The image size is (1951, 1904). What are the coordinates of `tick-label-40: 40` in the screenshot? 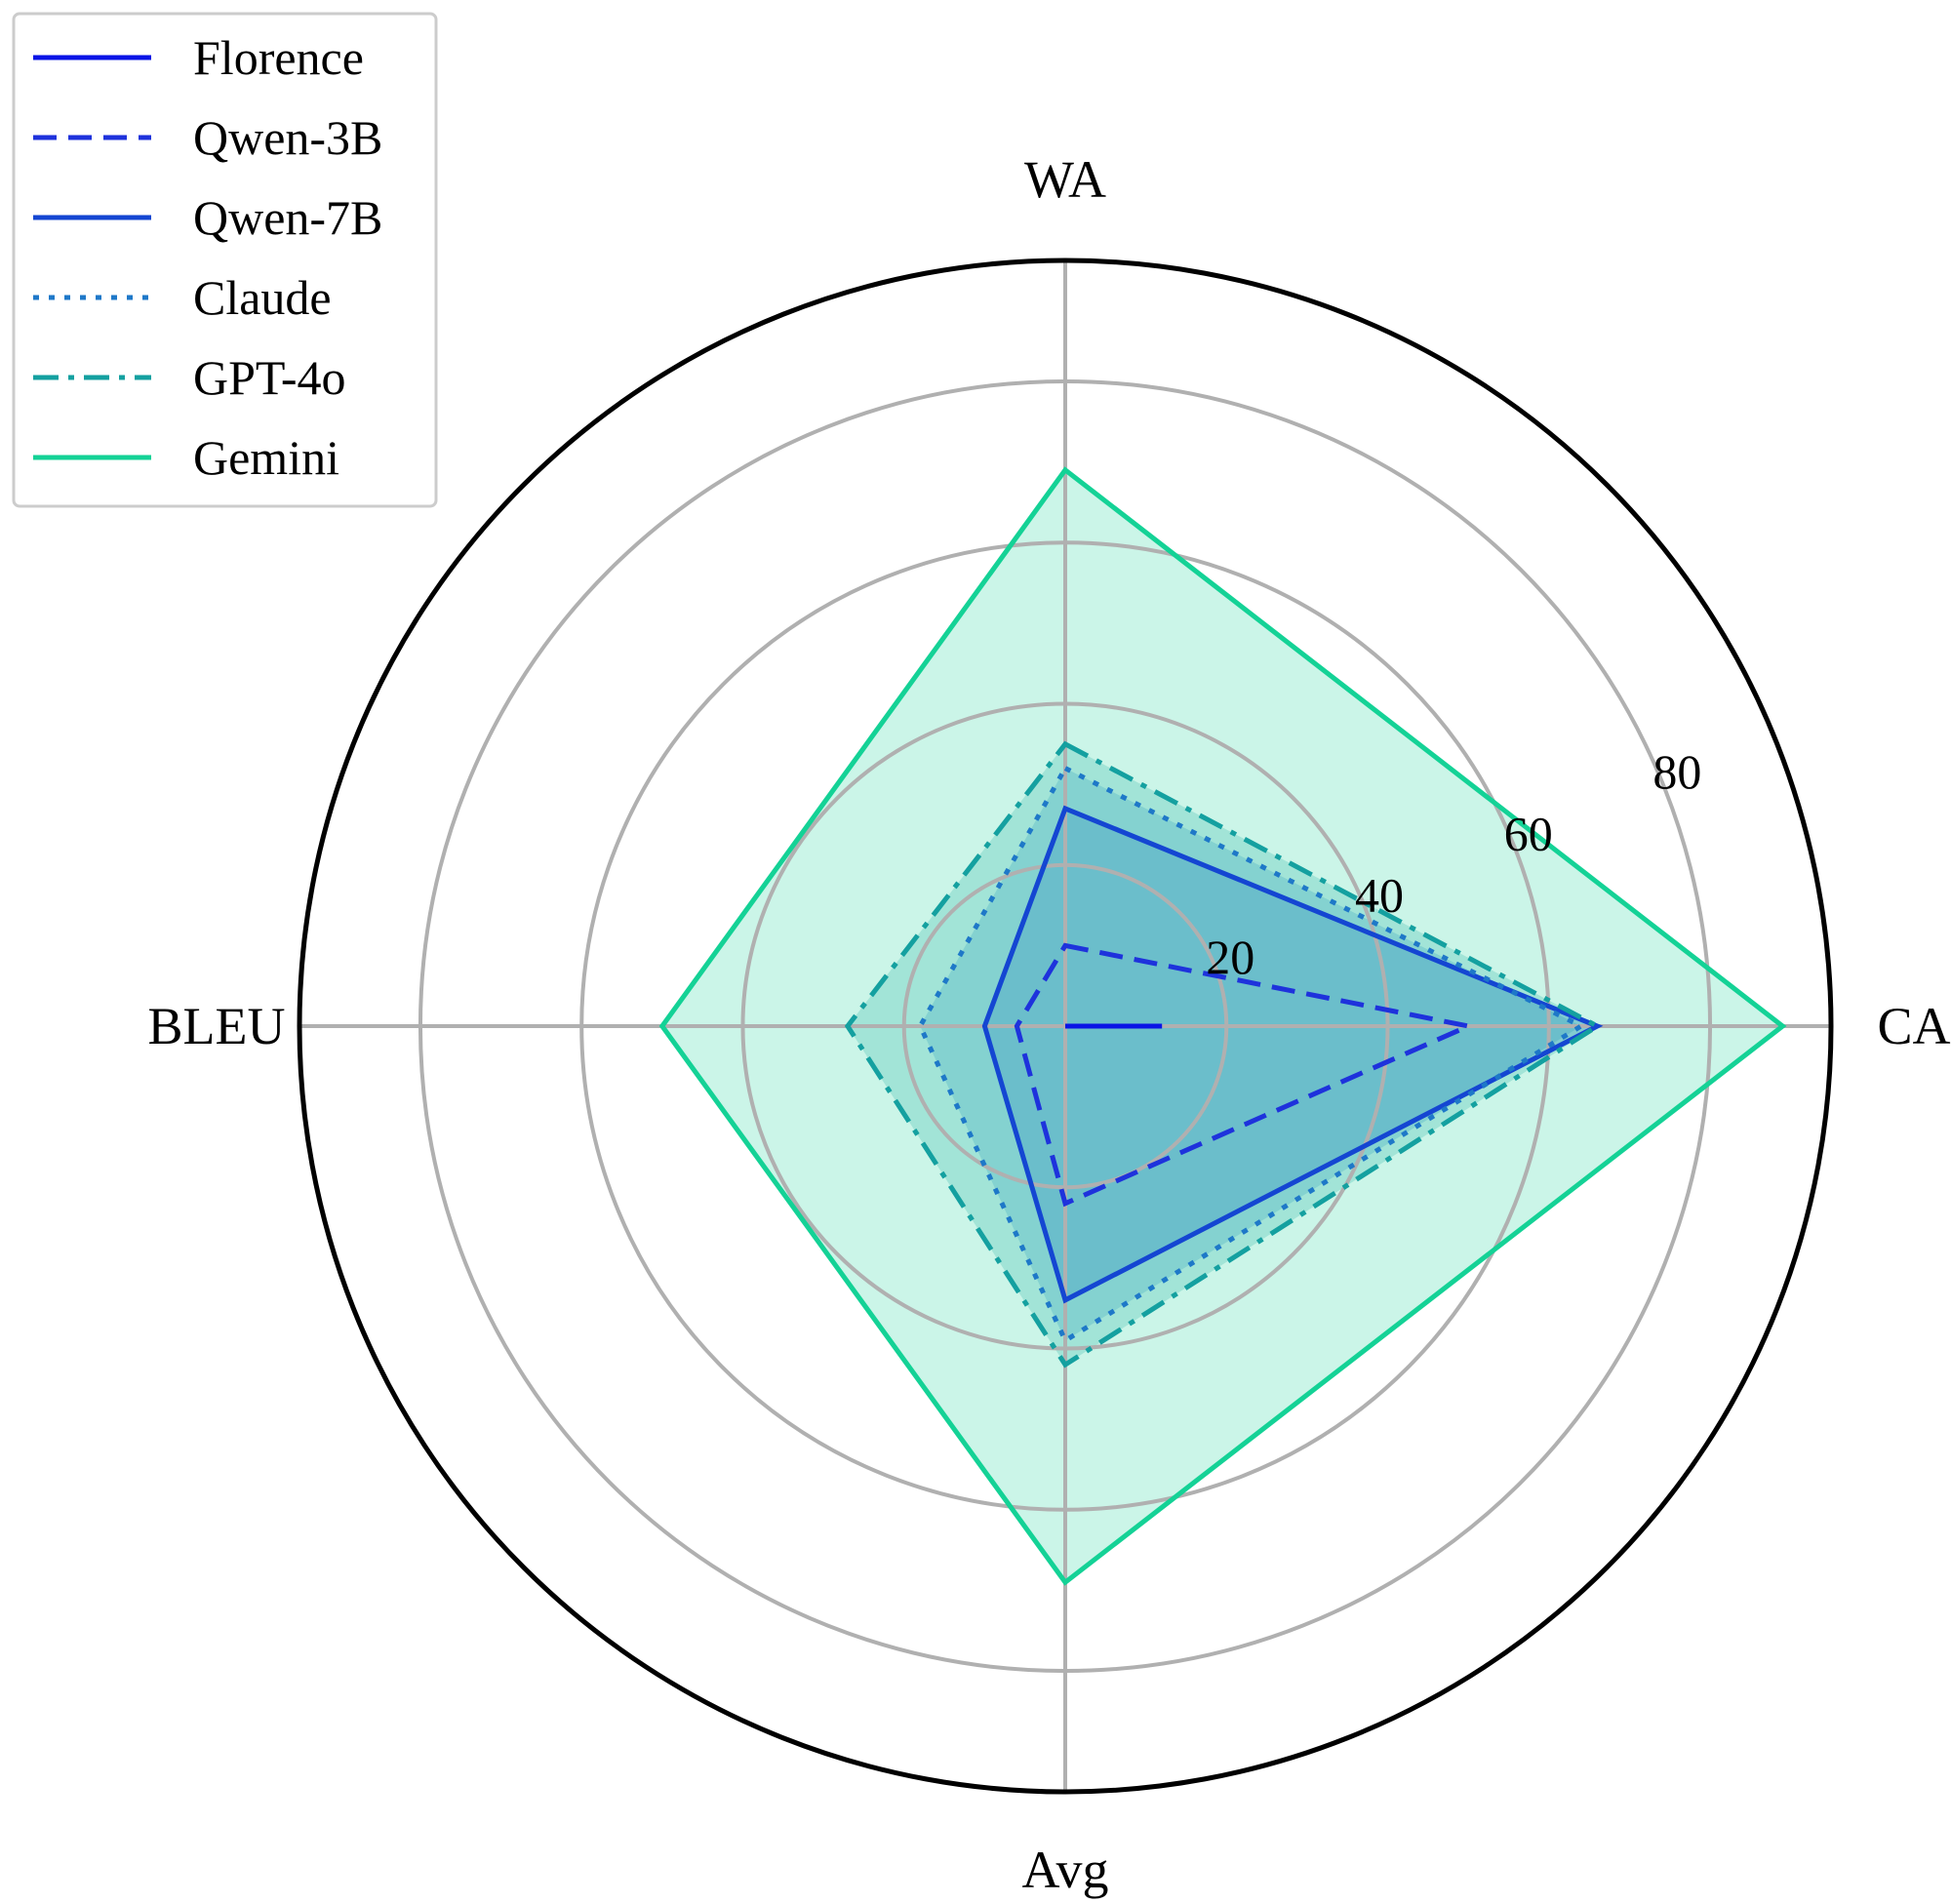 It's located at (1380, 895).